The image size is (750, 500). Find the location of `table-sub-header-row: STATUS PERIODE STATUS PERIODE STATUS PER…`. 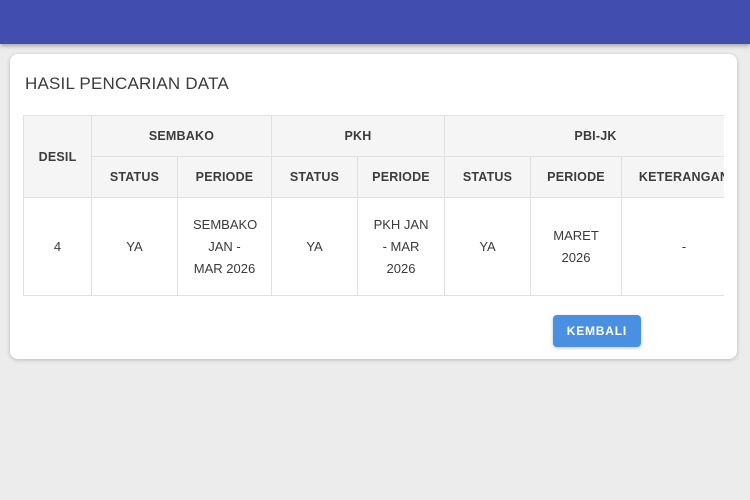

table-sub-header-row: STATUS PERIODE STATUS PERIODE STATUS PER… is located at coordinates (374, 177).